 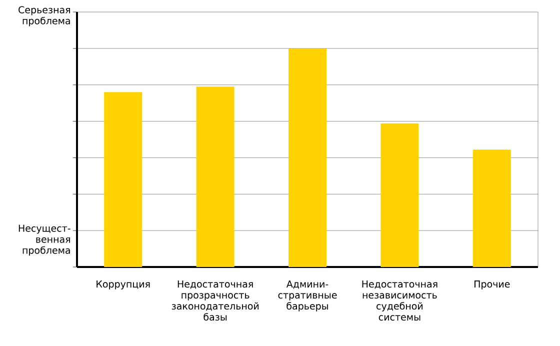 What do you see at coordinates (123, 285) in the screenshot?
I see `x-tick-label: Коррупция` at bounding box center [123, 285].